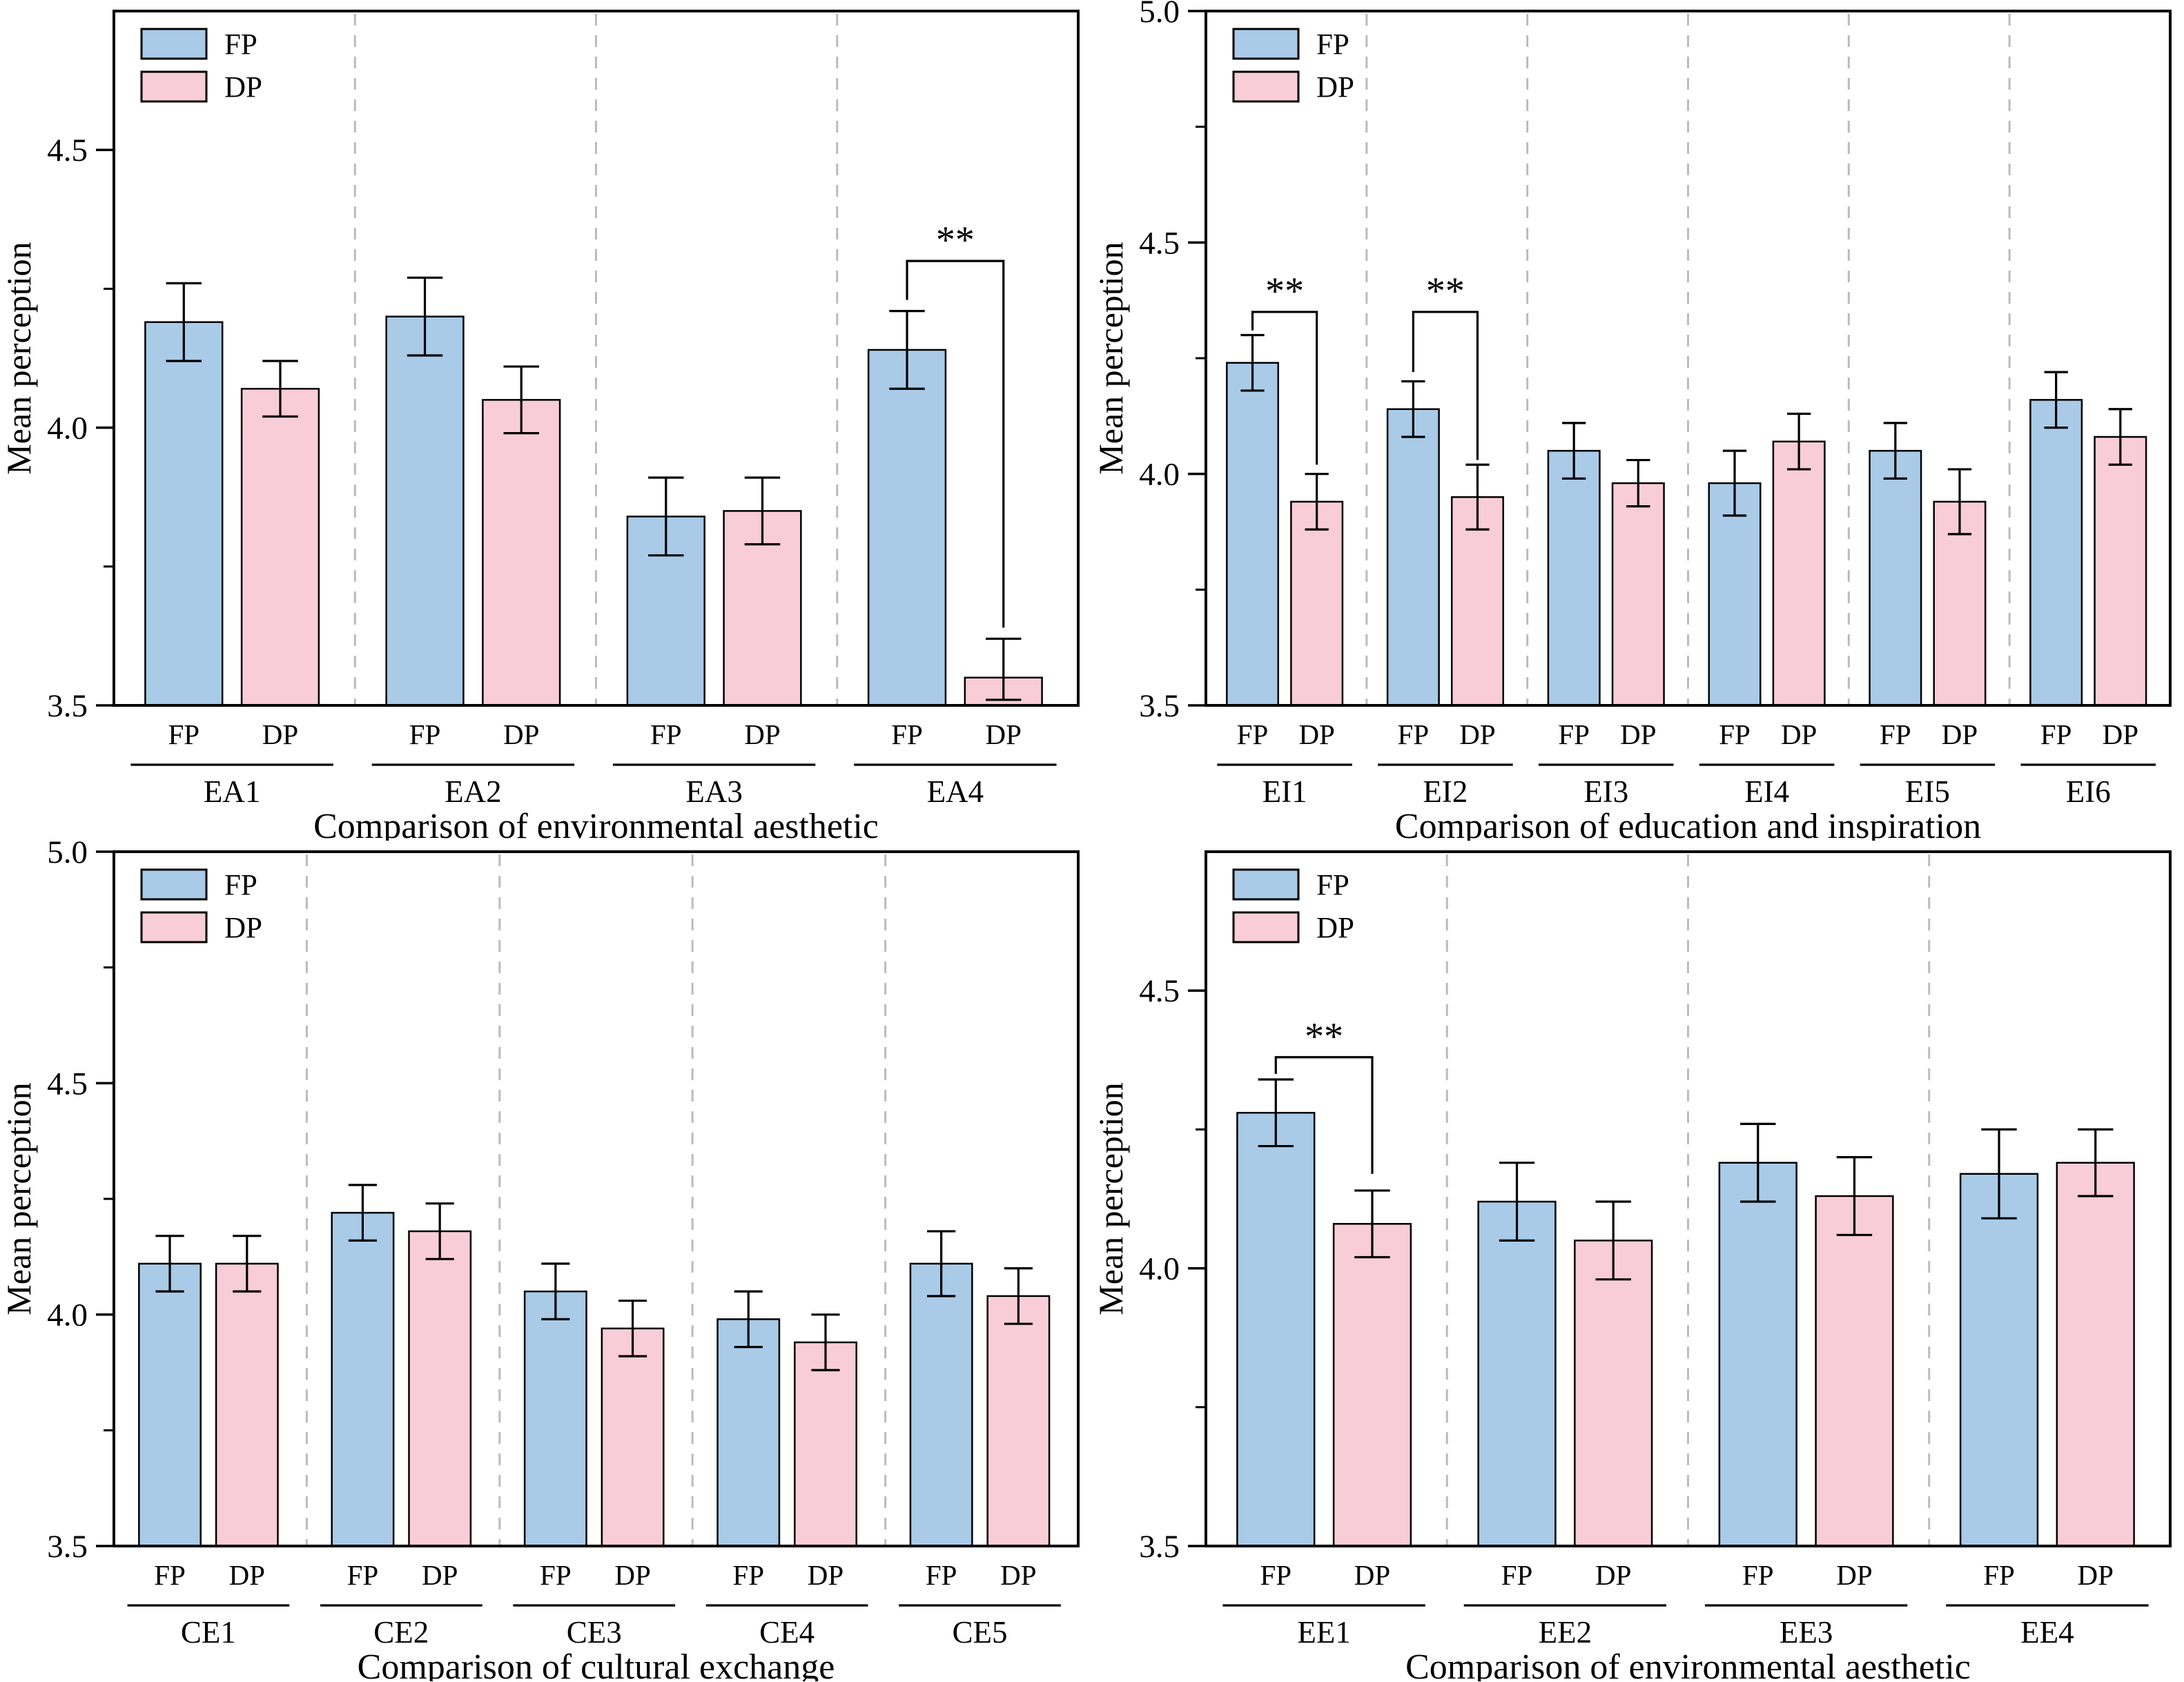  Describe the element at coordinates (1317, 603) in the screenshot. I see `bar-EI1-DP` at that location.